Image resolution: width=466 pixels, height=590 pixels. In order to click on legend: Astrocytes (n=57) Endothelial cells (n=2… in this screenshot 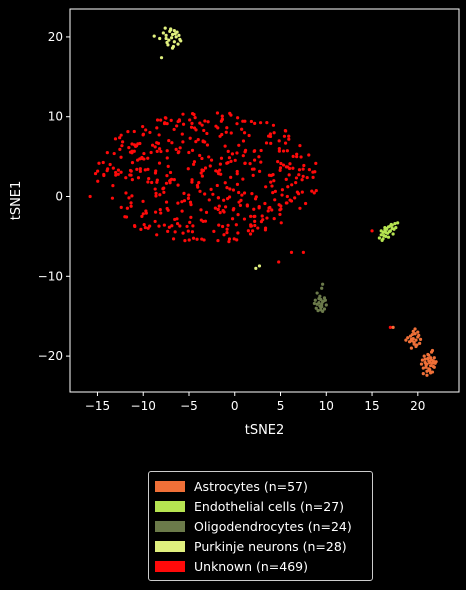, I will do `click(260, 526)`.